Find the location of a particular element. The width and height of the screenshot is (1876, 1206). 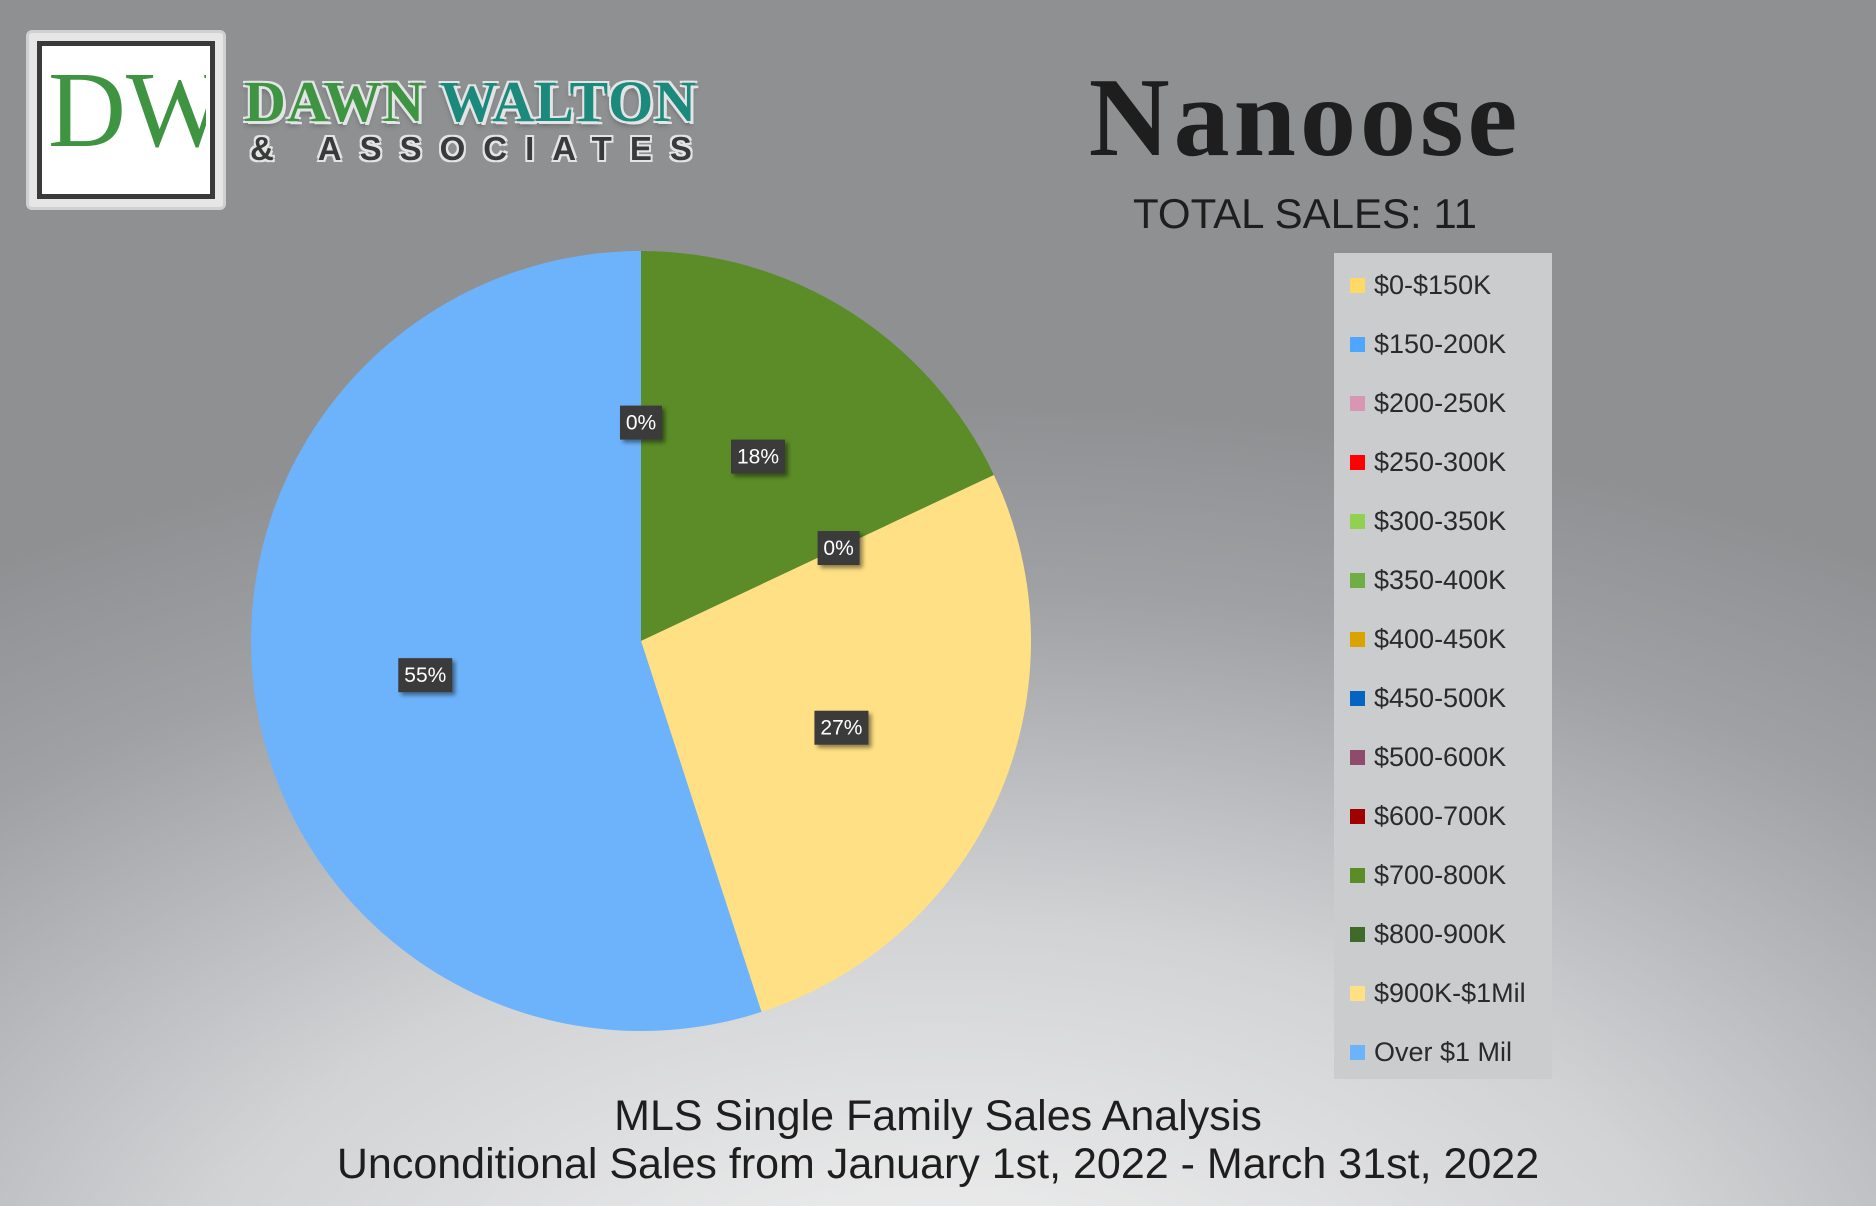

legend-label: $900K-$1Mil is located at coordinates (1450, 992).